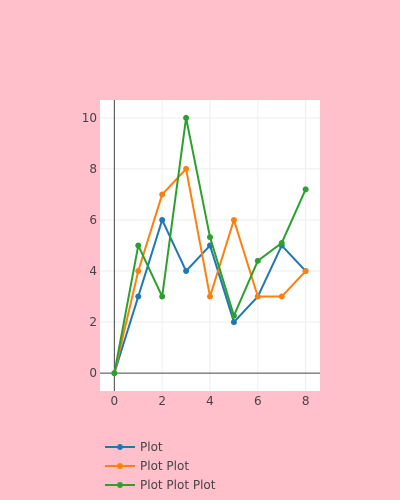 The width and height of the screenshot is (400, 500). Describe the element at coordinates (93, 169) in the screenshot. I see `y-tick-label: 8` at that location.